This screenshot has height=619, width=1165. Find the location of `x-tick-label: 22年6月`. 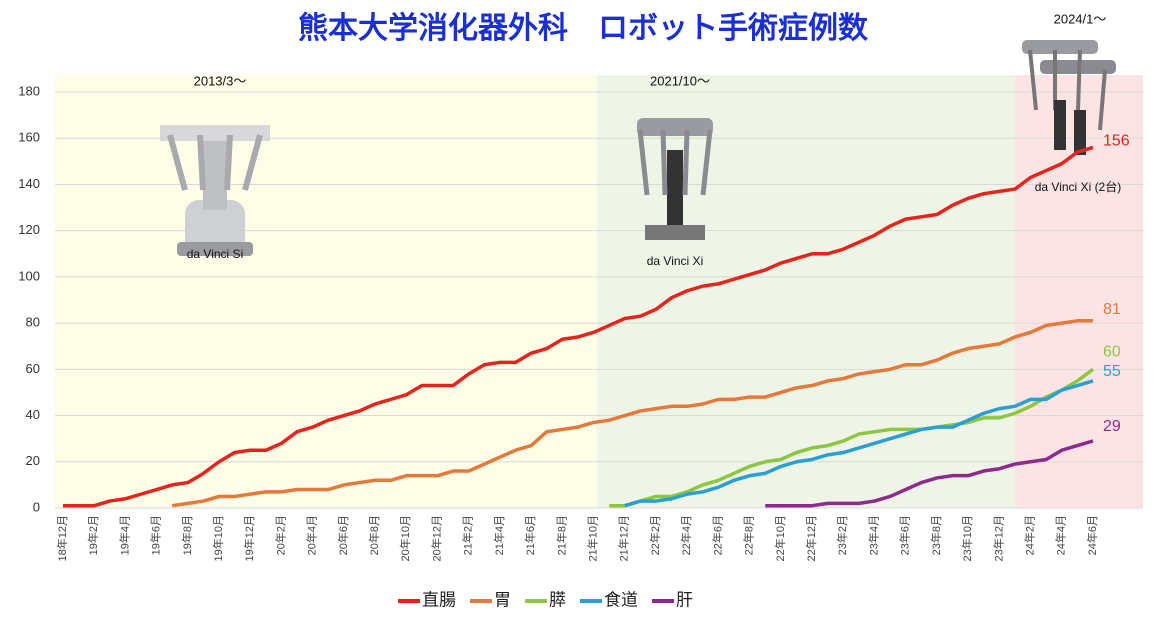

x-tick-label: 22年6月 is located at coordinates (717, 535).